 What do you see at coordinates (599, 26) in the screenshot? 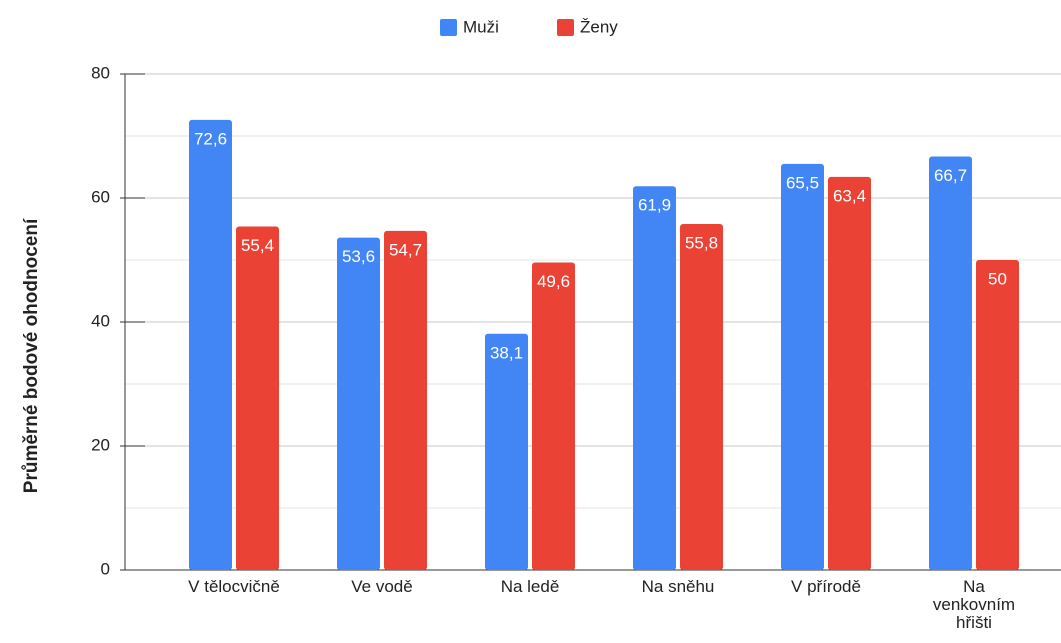
I see `legend-label: Ženy` at bounding box center [599, 26].